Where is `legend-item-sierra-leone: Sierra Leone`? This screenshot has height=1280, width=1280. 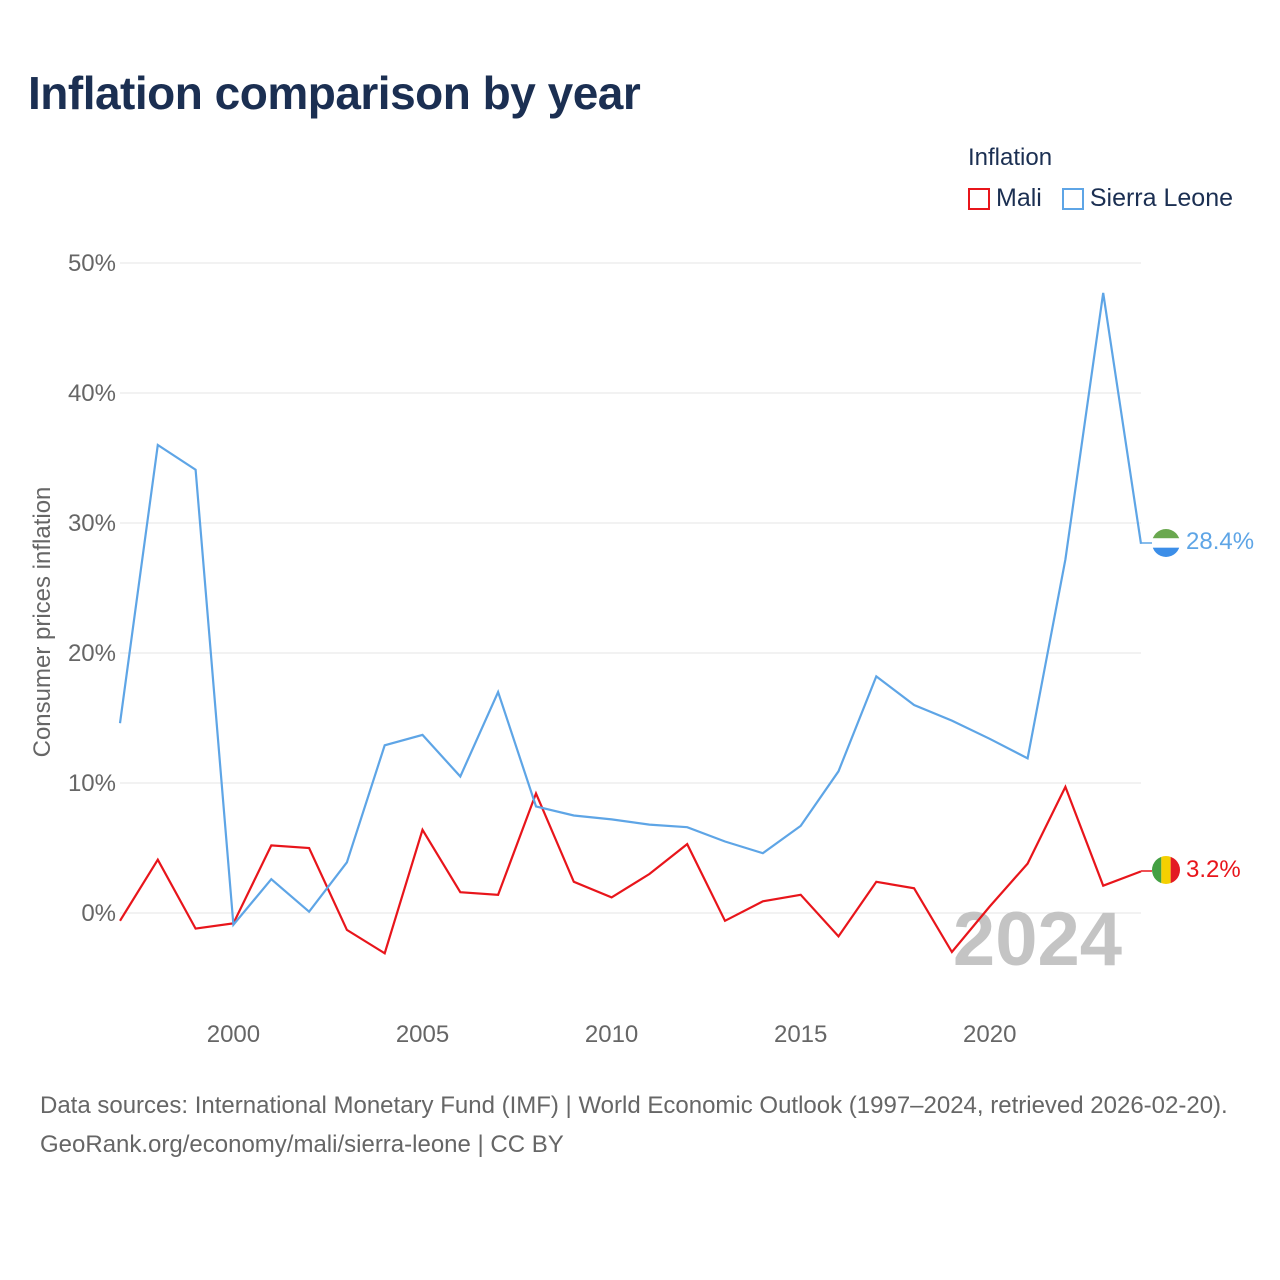 legend-item-sierra-leone: Sierra Leone is located at coordinates (1147, 198).